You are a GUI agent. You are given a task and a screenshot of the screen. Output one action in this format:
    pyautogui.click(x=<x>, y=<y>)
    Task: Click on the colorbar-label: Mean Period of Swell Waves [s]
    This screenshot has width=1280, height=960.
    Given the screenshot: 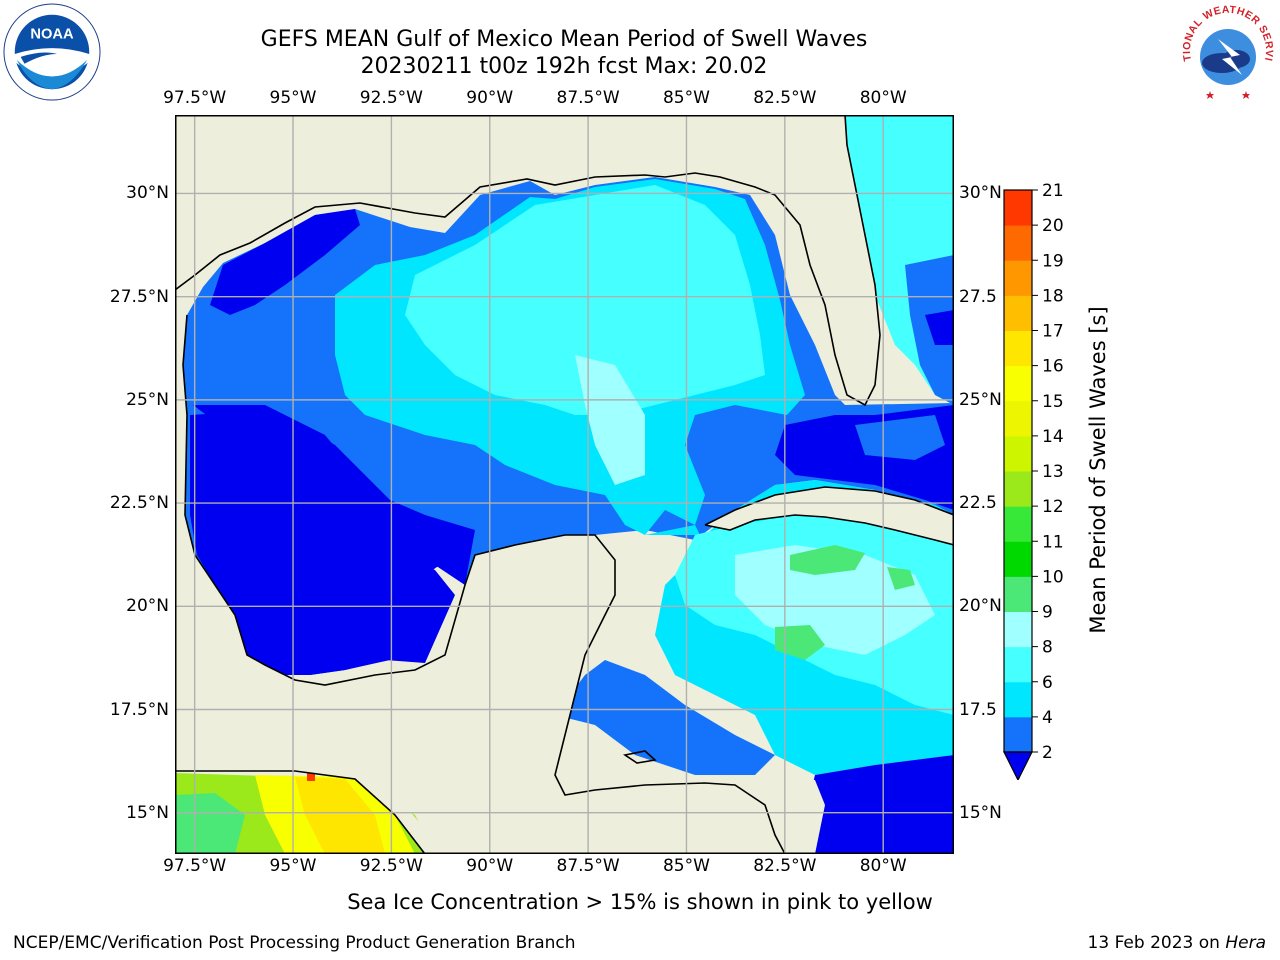 What is the action you would take?
    pyautogui.click(x=1098, y=470)
    